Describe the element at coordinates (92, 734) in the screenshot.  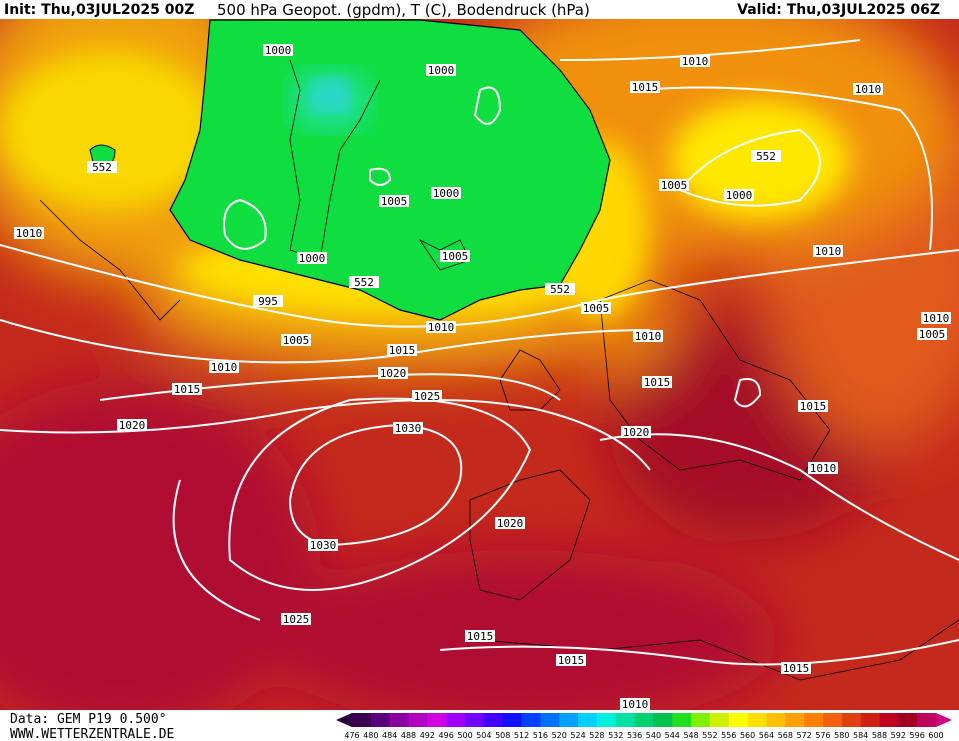
I see `site: WWW.WETTERZENTRALE.DE` at that location.